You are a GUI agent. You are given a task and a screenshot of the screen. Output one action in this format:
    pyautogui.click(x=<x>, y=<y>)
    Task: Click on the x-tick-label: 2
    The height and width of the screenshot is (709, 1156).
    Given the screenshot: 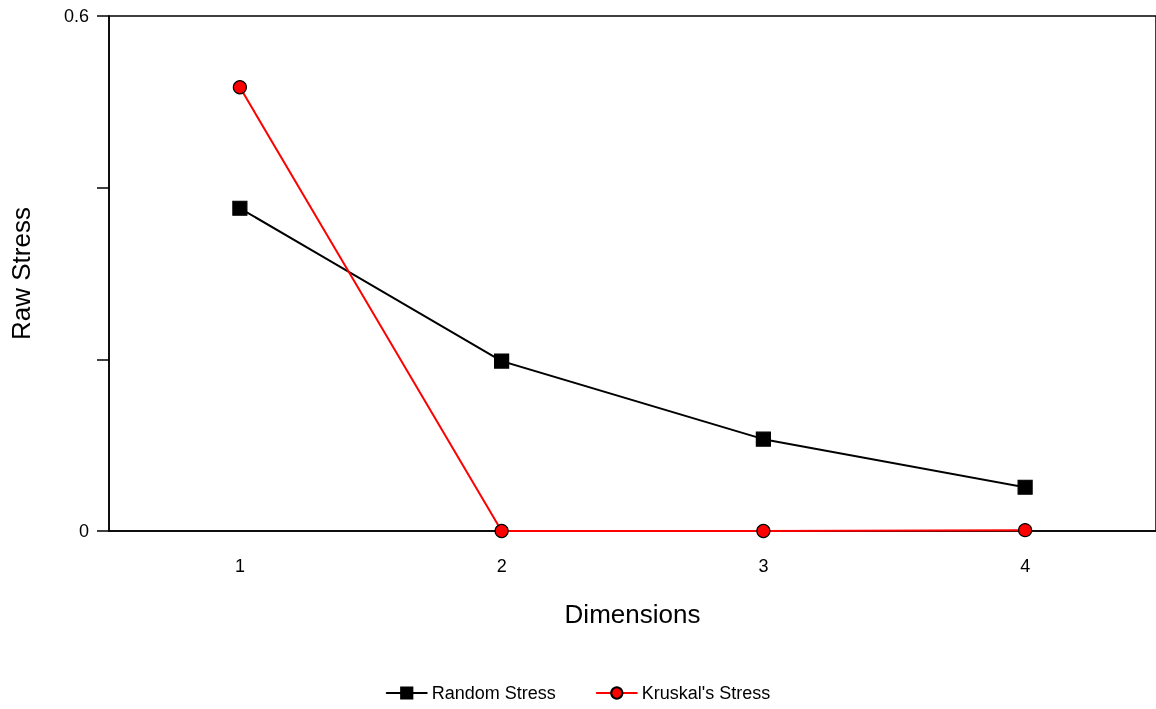 What is the action you would take?
    pyautogui.click(x=501, y=566)
    